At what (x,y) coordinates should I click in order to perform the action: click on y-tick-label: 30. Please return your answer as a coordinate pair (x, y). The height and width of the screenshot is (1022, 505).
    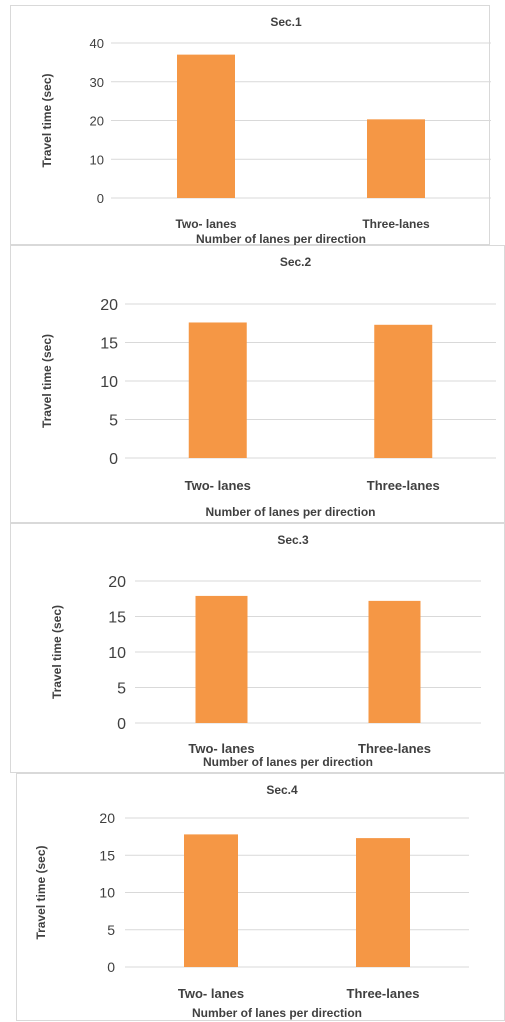
    Looking at the image, I should click on (97, 82).